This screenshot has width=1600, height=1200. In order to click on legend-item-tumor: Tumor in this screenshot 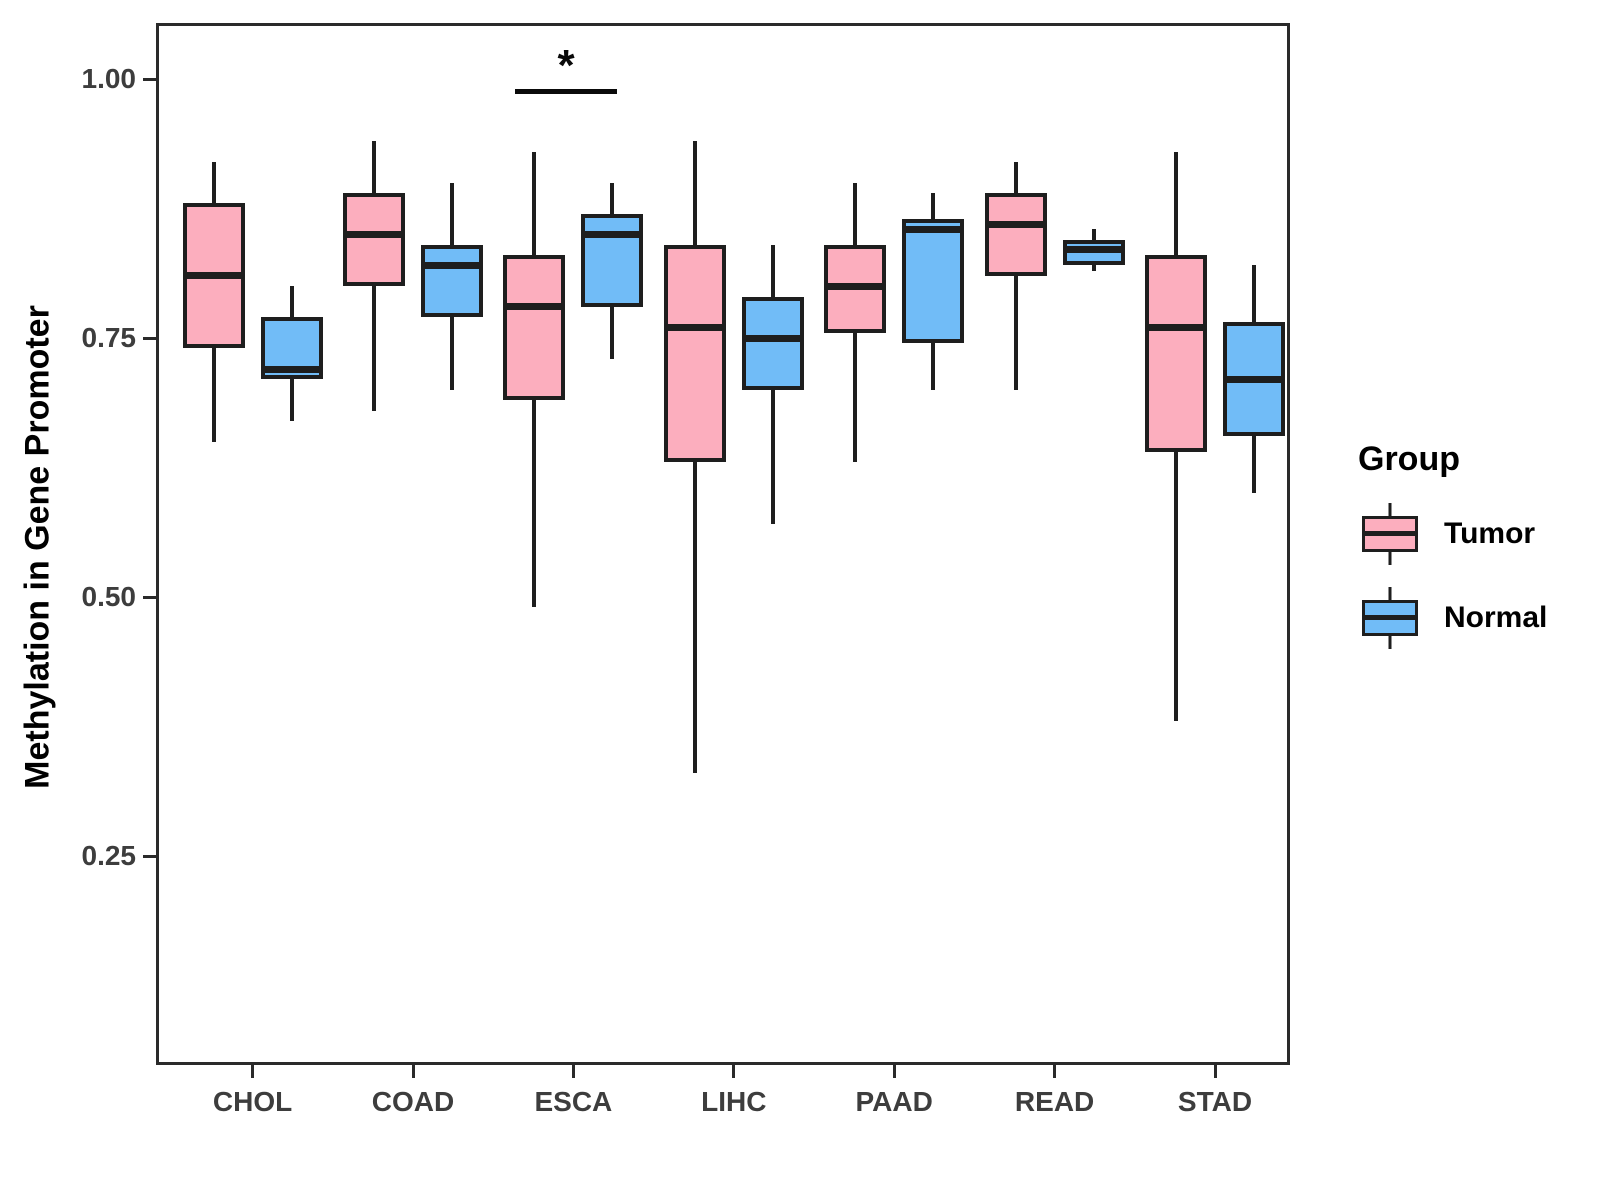, I will do `click(1460, 534)`.